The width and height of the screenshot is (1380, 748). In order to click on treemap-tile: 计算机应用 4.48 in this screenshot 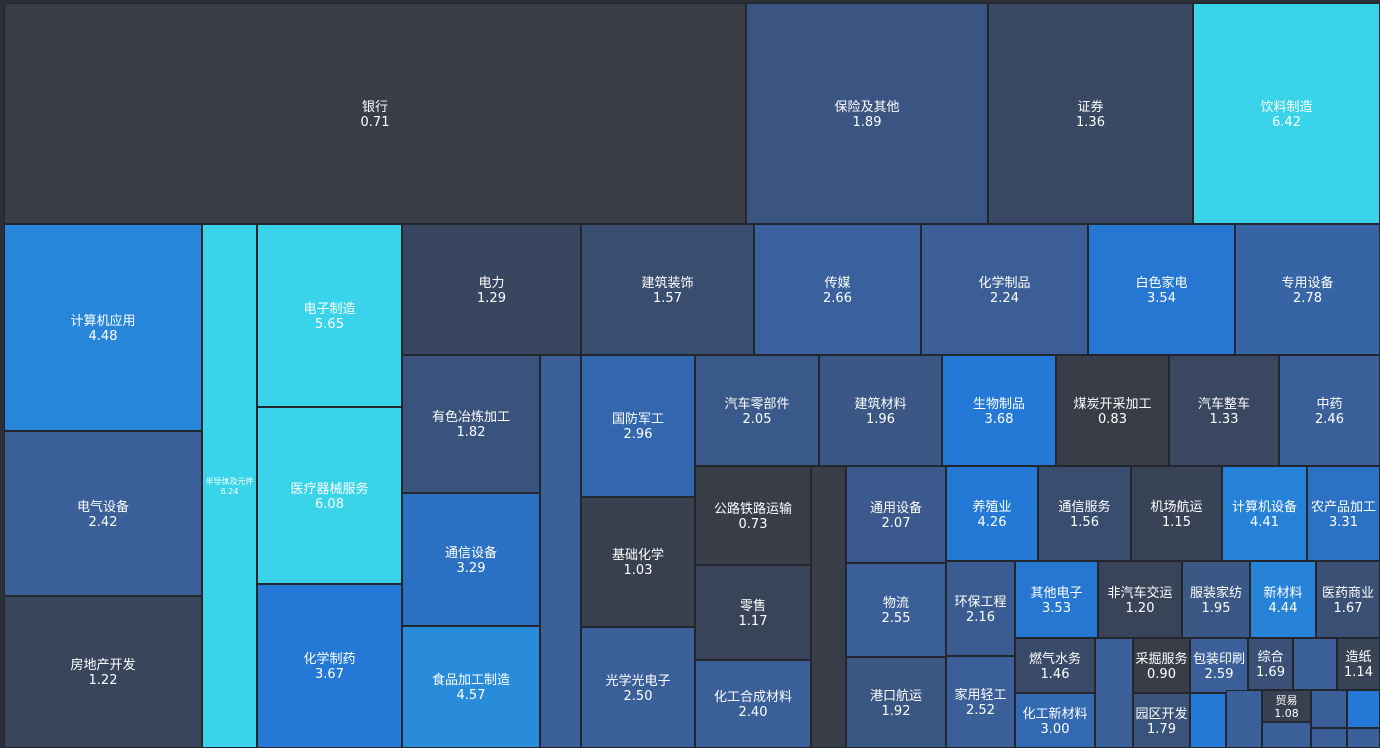, I will do `click(103, 327)`.